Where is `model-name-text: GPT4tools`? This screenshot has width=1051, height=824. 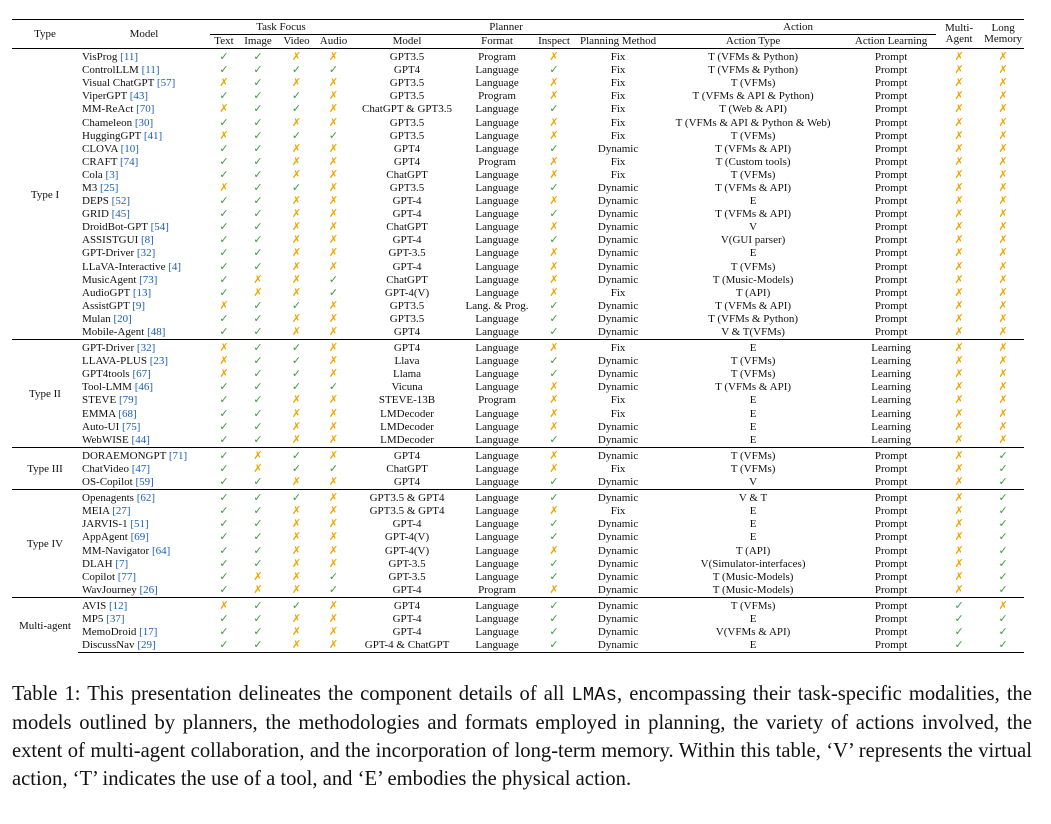 model-name-text: GPT4tools is located at coordinates (106, 374).